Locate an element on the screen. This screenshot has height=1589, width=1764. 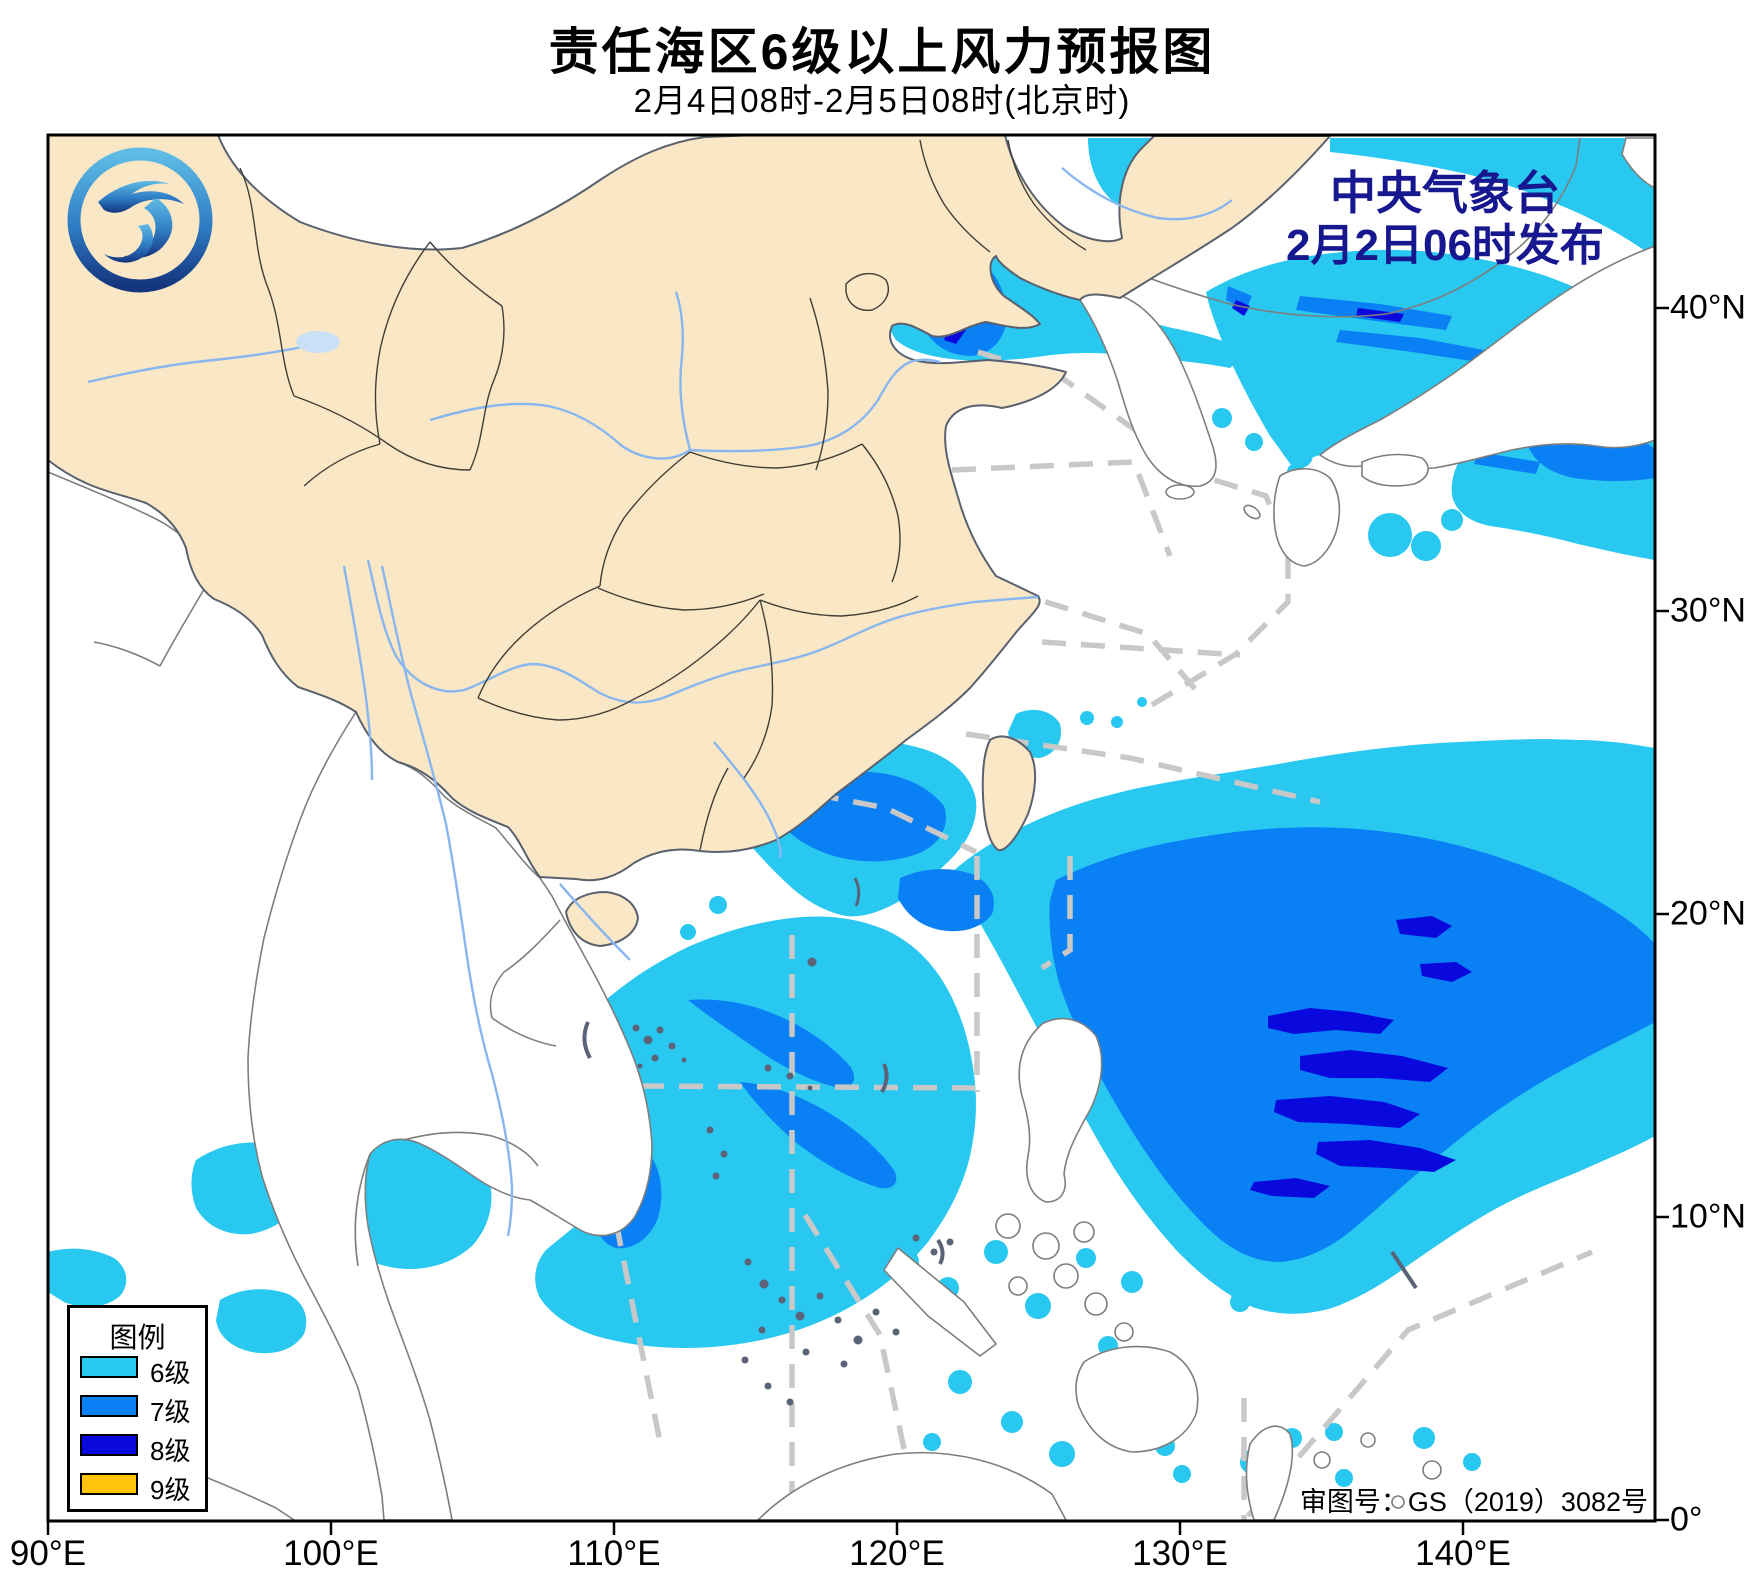
china-meteorological-administration-logo is located at coordinates (140, 220).